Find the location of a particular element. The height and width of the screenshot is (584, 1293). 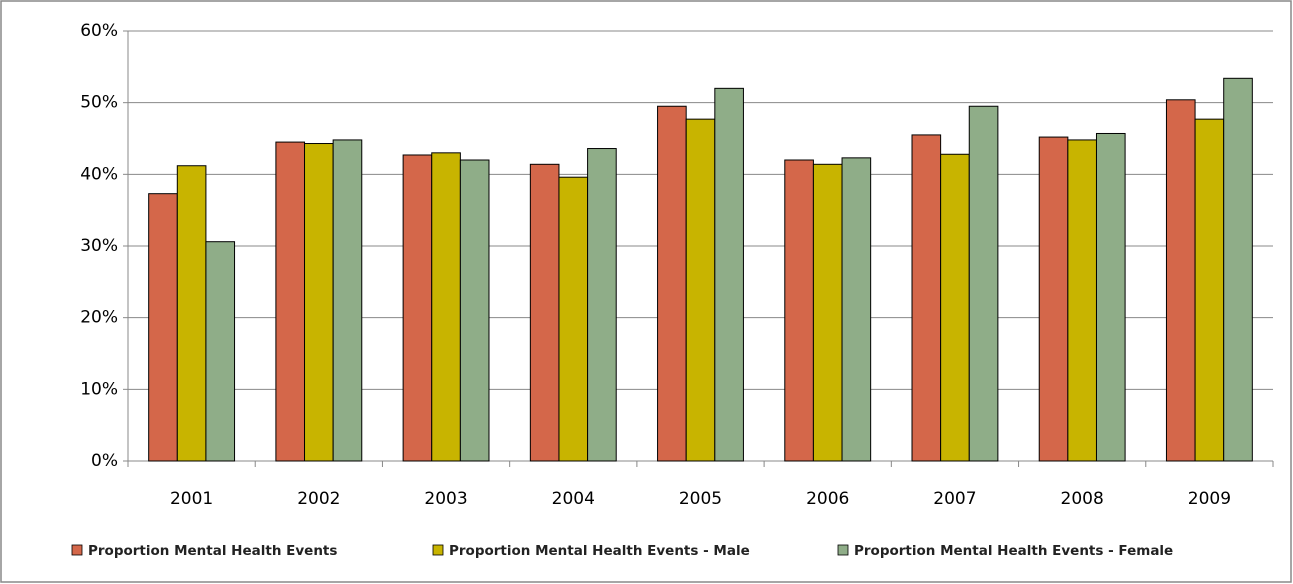

x-tick-label: 2001 is located at coordinates (191, 499).